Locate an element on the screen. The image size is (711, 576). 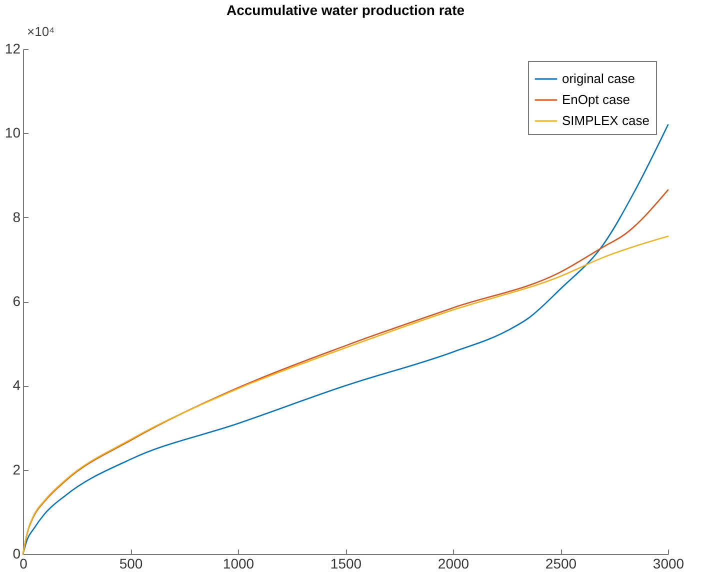
y-tick-label: 12 is located at coordinates (12, 48).